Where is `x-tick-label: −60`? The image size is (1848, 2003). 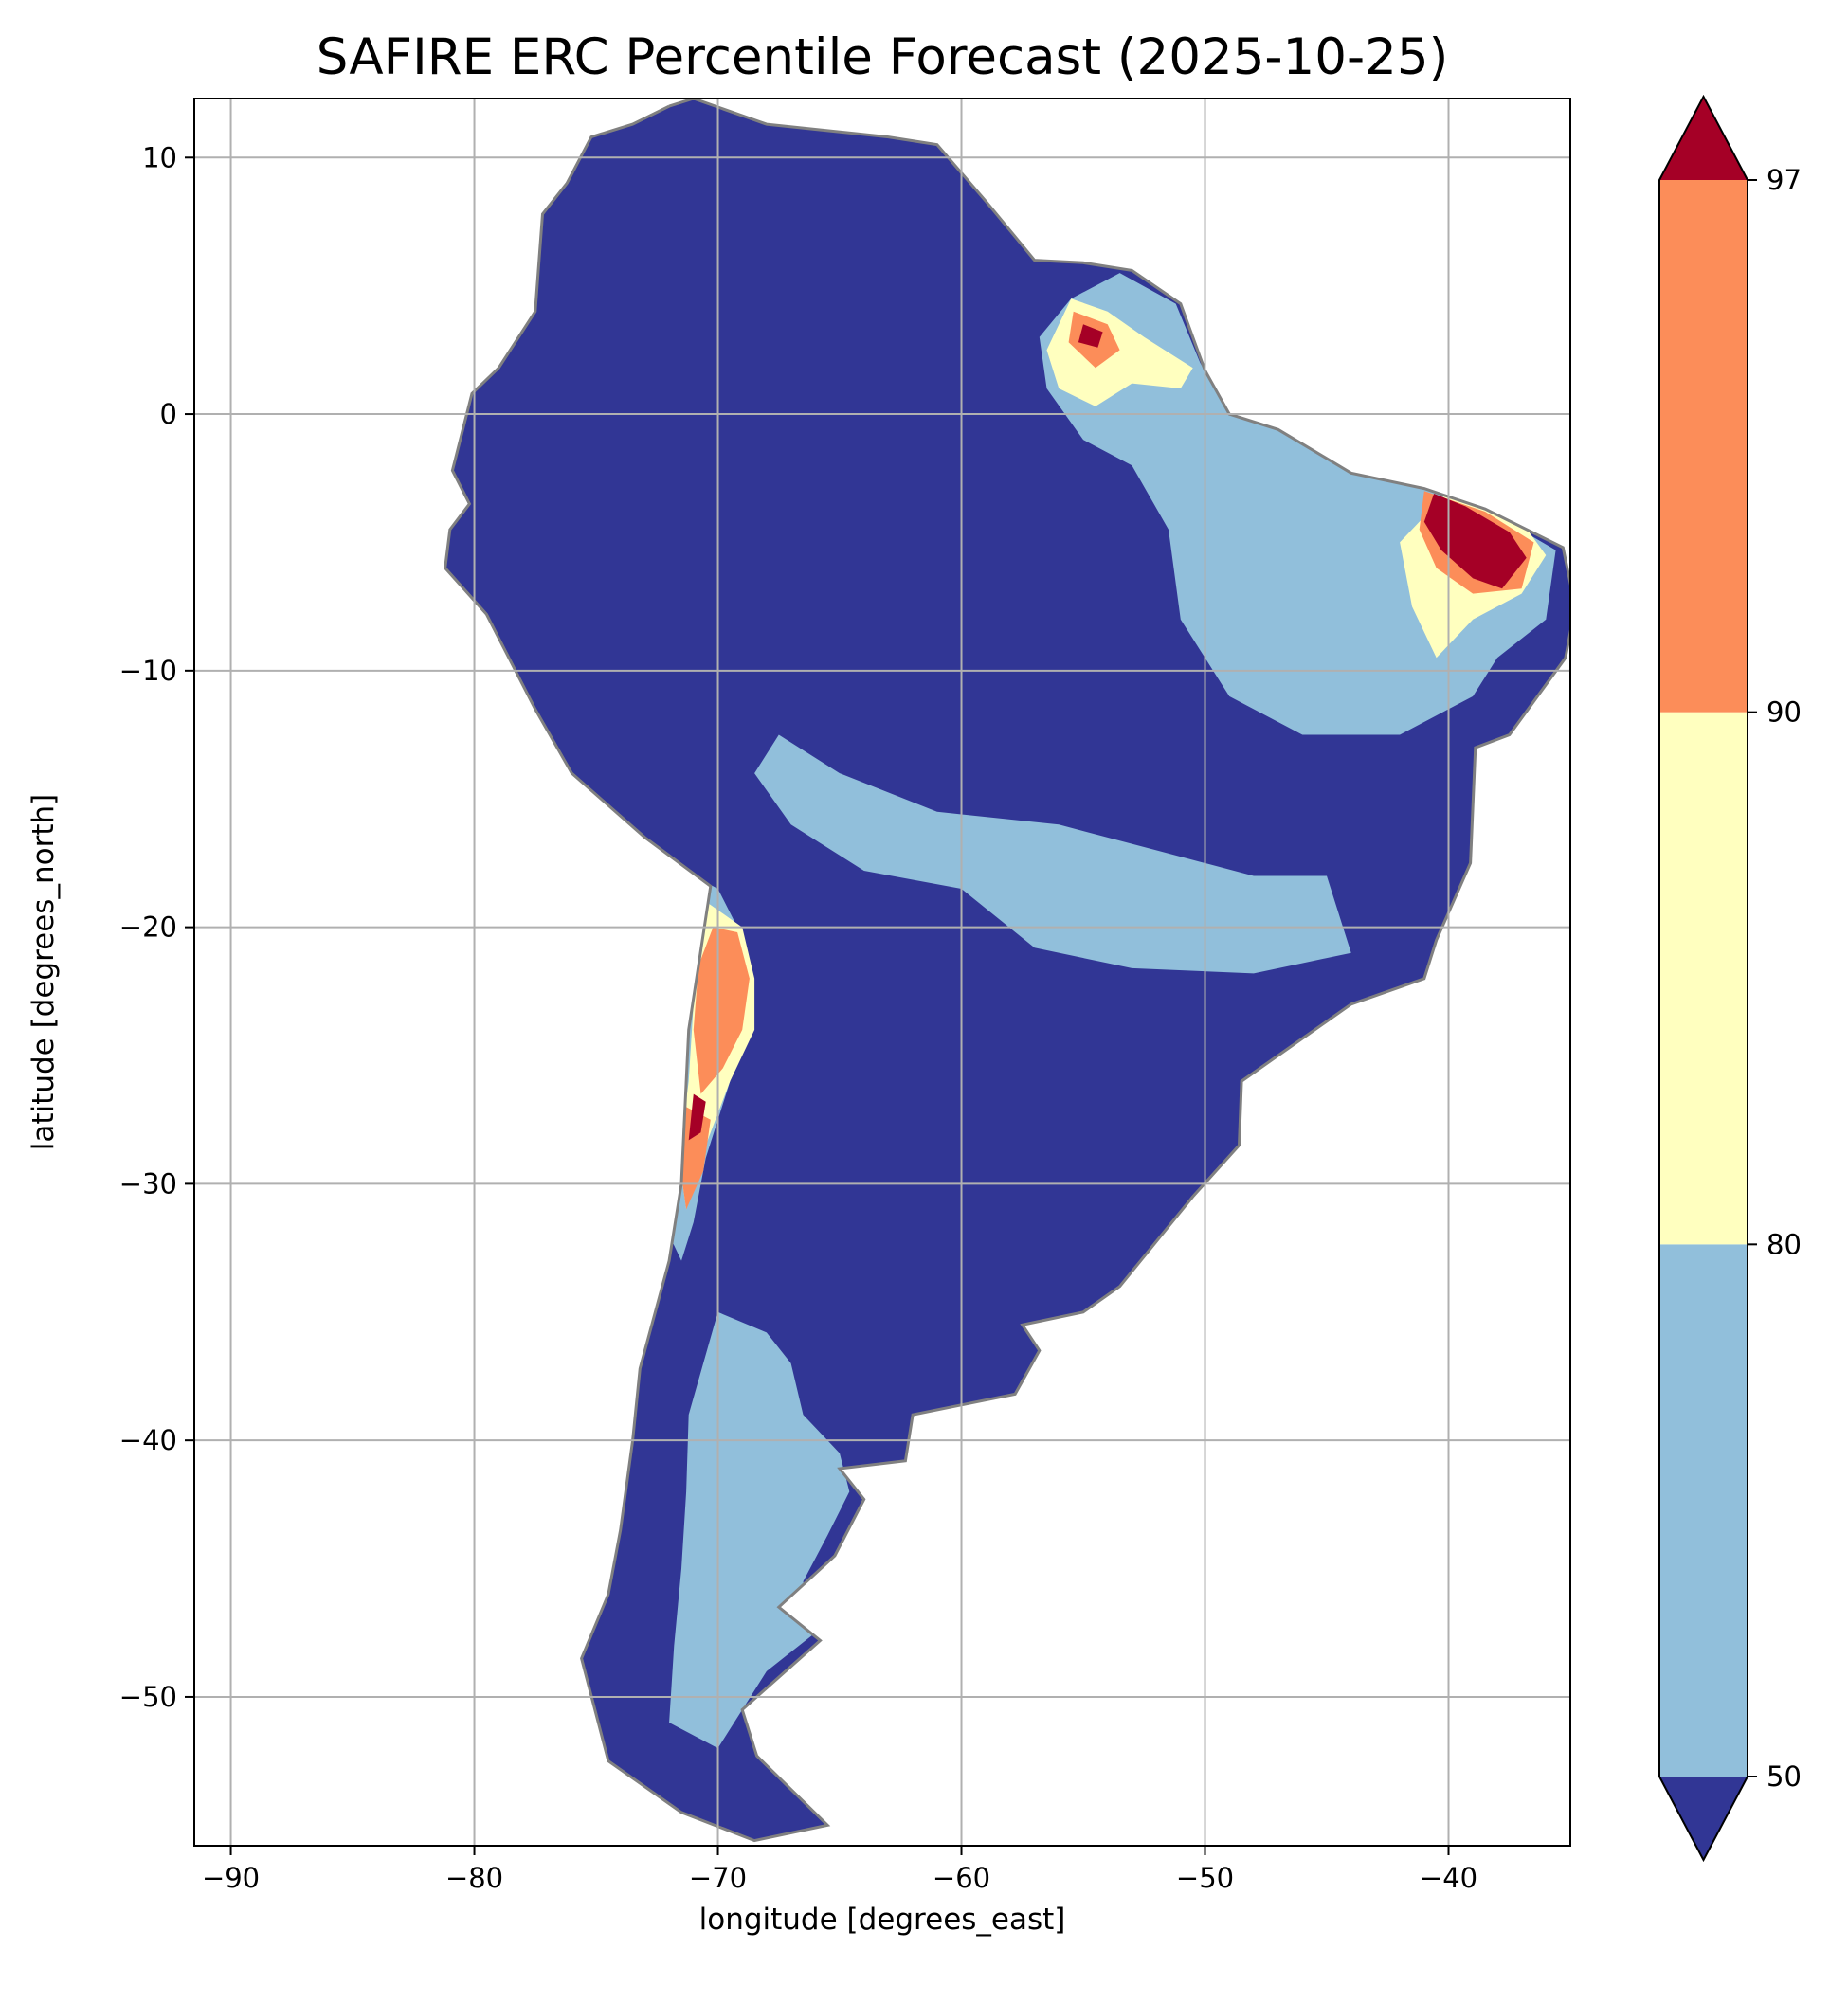
x-tick-label: −60 is located at coordinates (961, 1878).